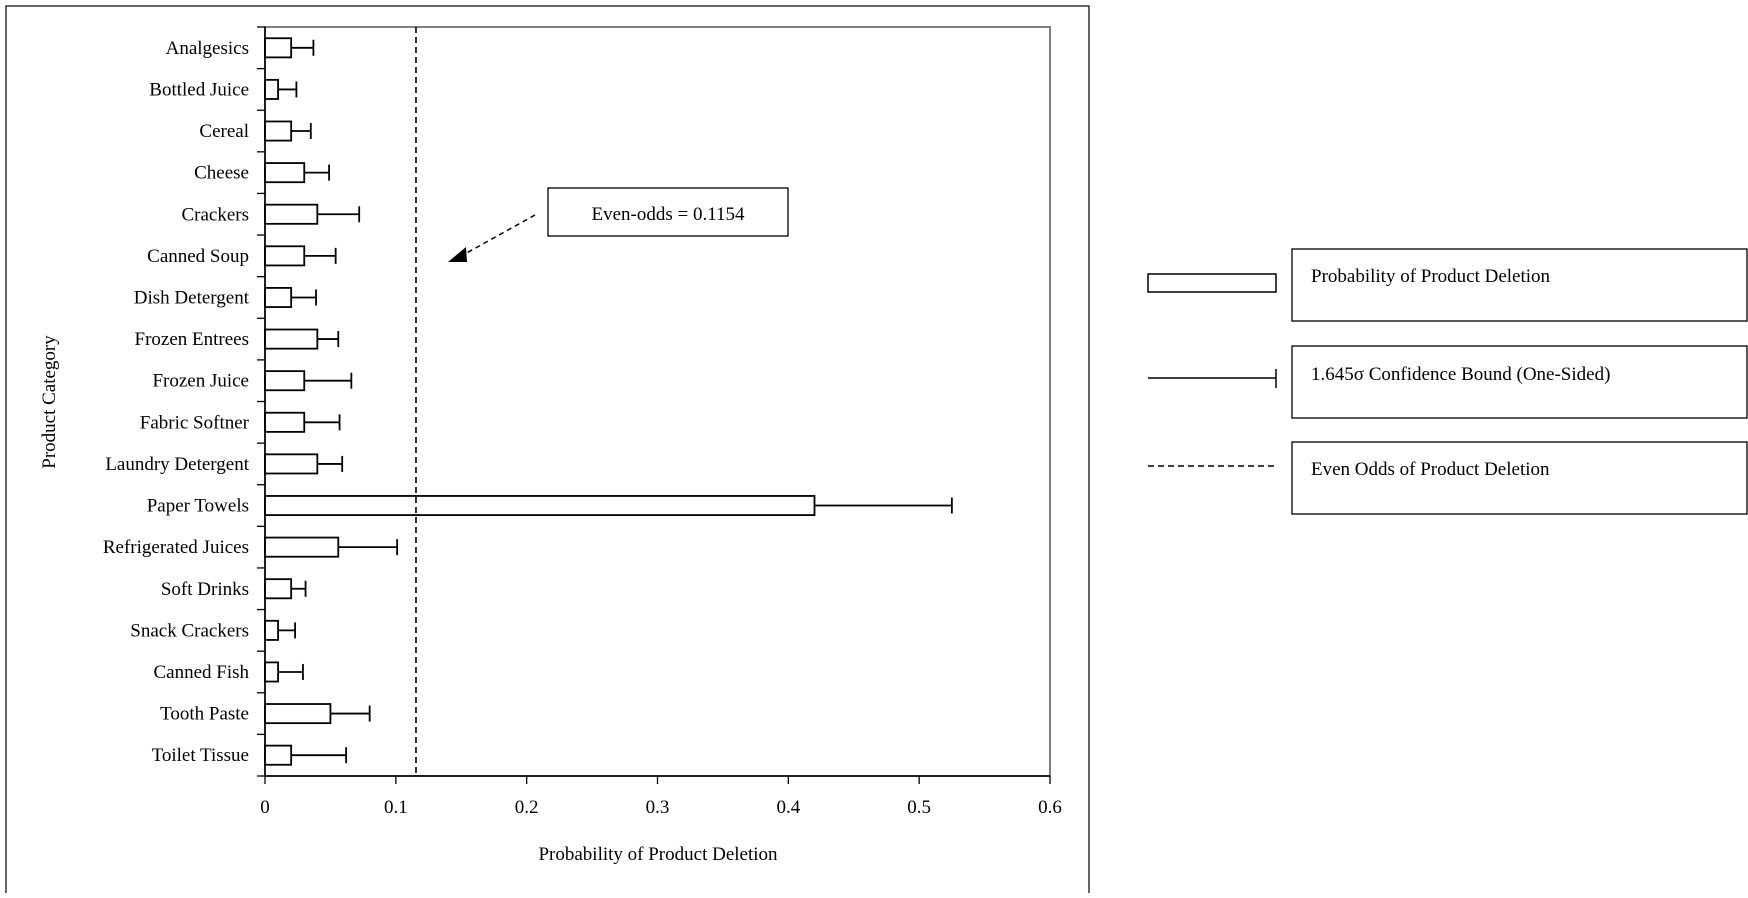  Describe the element at coordinates (1212, 283) in the screenshot. I see `legend-bar-swatch` at that location.